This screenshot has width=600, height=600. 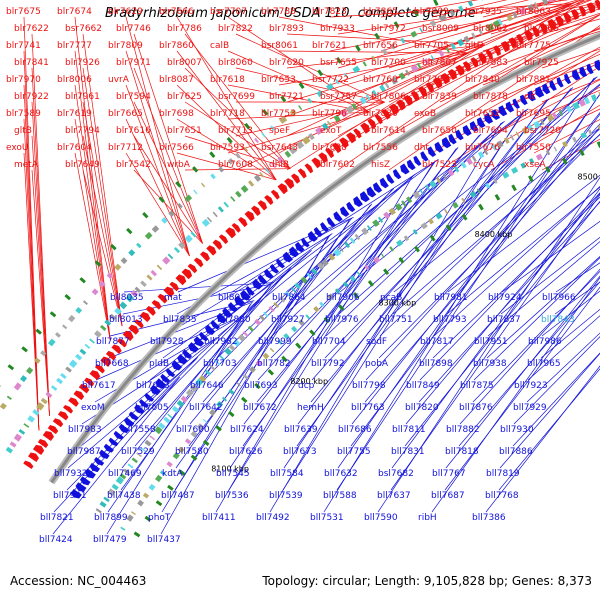 What do you see at coordinates (70, 496) in the screenshot?
I see `reverse-gene-label: bll7941` at bounding box center [70, 496].